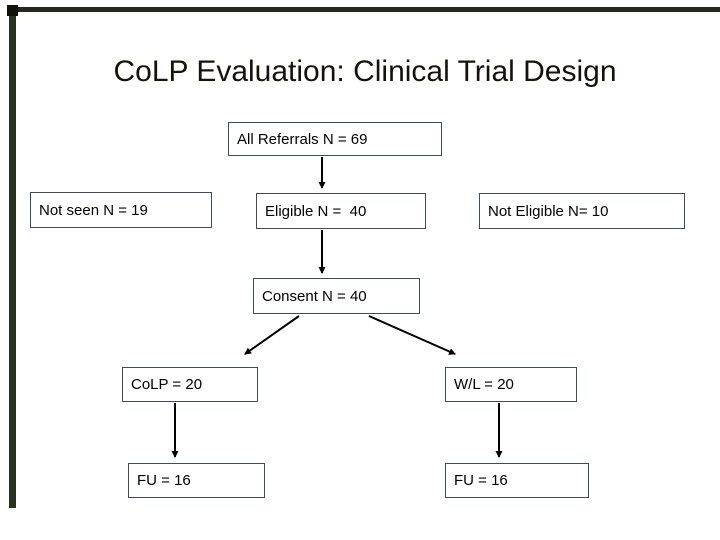 The image size is (720, 540). Describe the element at coordinates (316, 211) in the screenshot. I see `flow-box-eligible-label: Eligible N = 40` at that location.